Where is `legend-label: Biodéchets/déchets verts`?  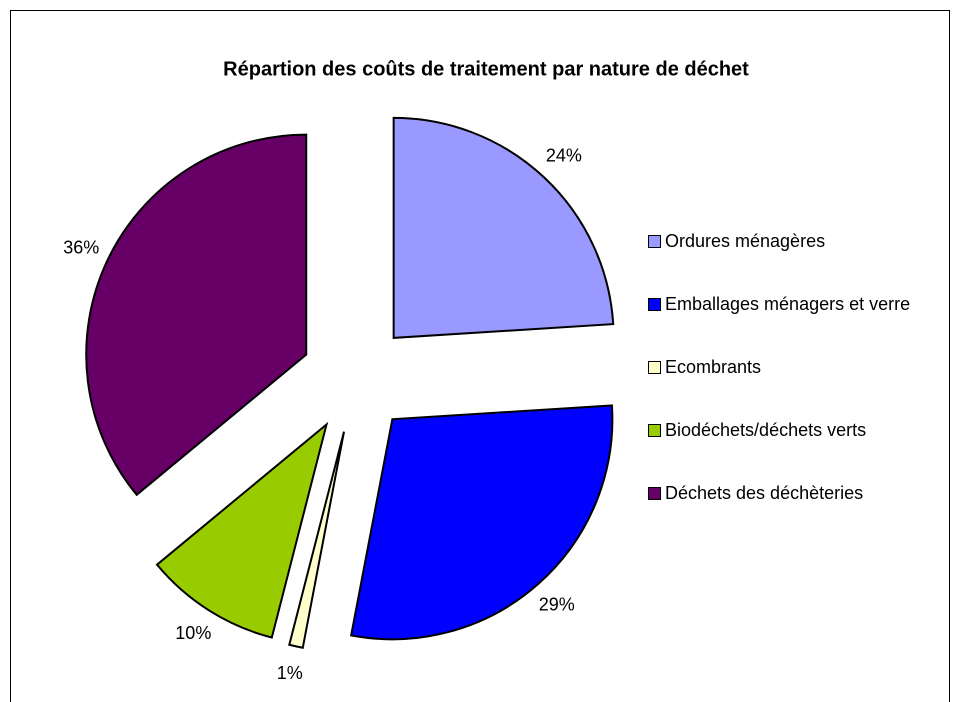 legend-label: Biodéchets/déchets verts is located at coordinates (766, 430).